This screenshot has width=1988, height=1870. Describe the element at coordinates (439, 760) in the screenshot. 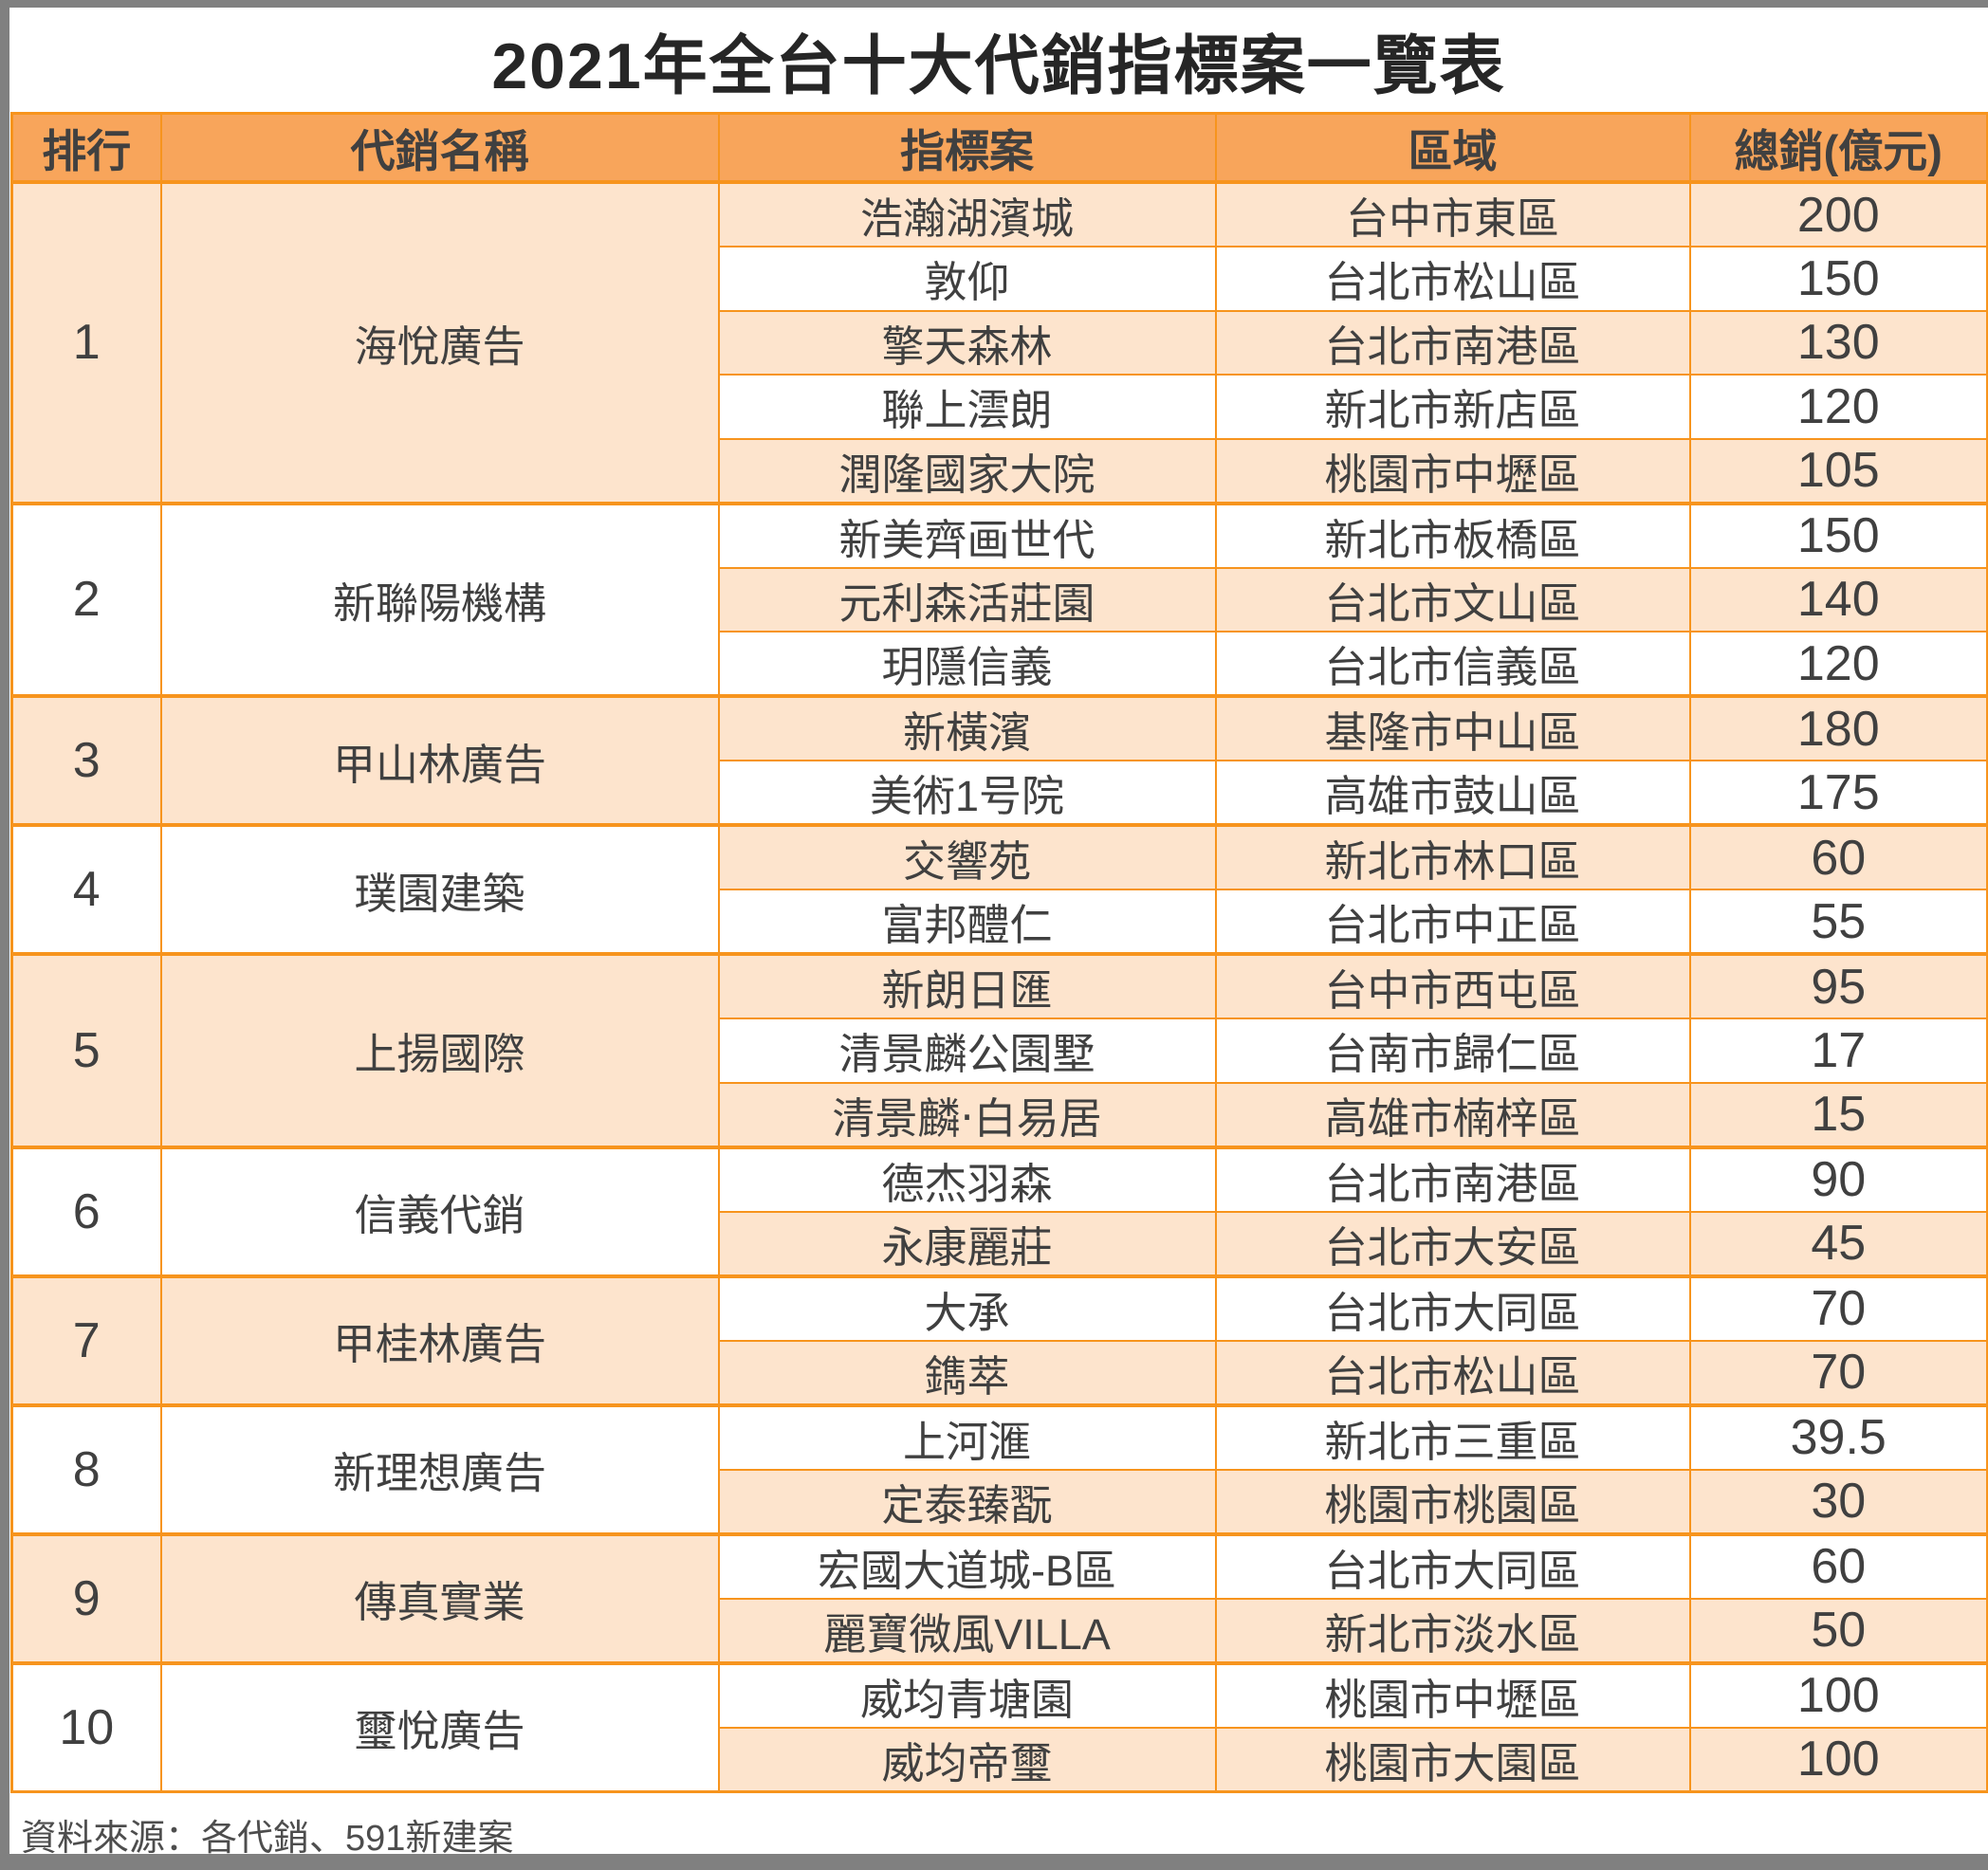

I see `agency-cell: 甲山林廣告` at that location.